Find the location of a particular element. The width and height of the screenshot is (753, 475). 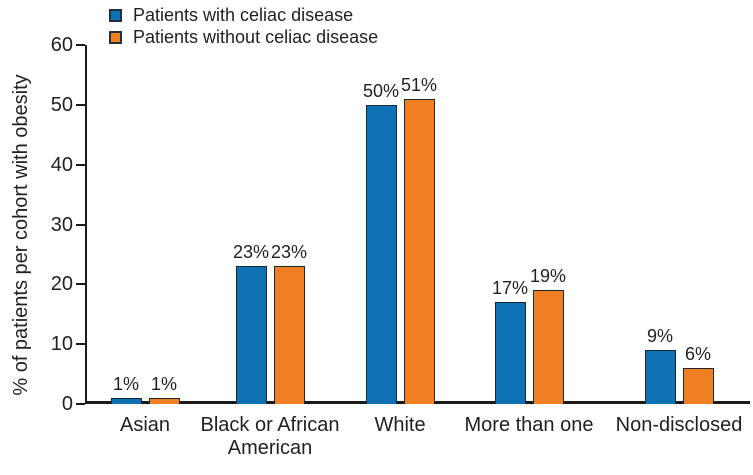

bar-with-celiac-white is located at coordinates (381, 254).